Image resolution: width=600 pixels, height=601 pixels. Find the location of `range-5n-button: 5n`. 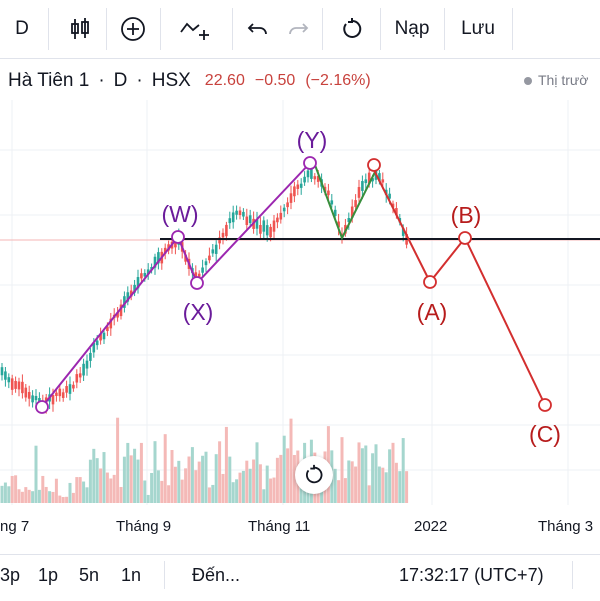

range-5n-button: 5n is located at coordinates (89, 575).